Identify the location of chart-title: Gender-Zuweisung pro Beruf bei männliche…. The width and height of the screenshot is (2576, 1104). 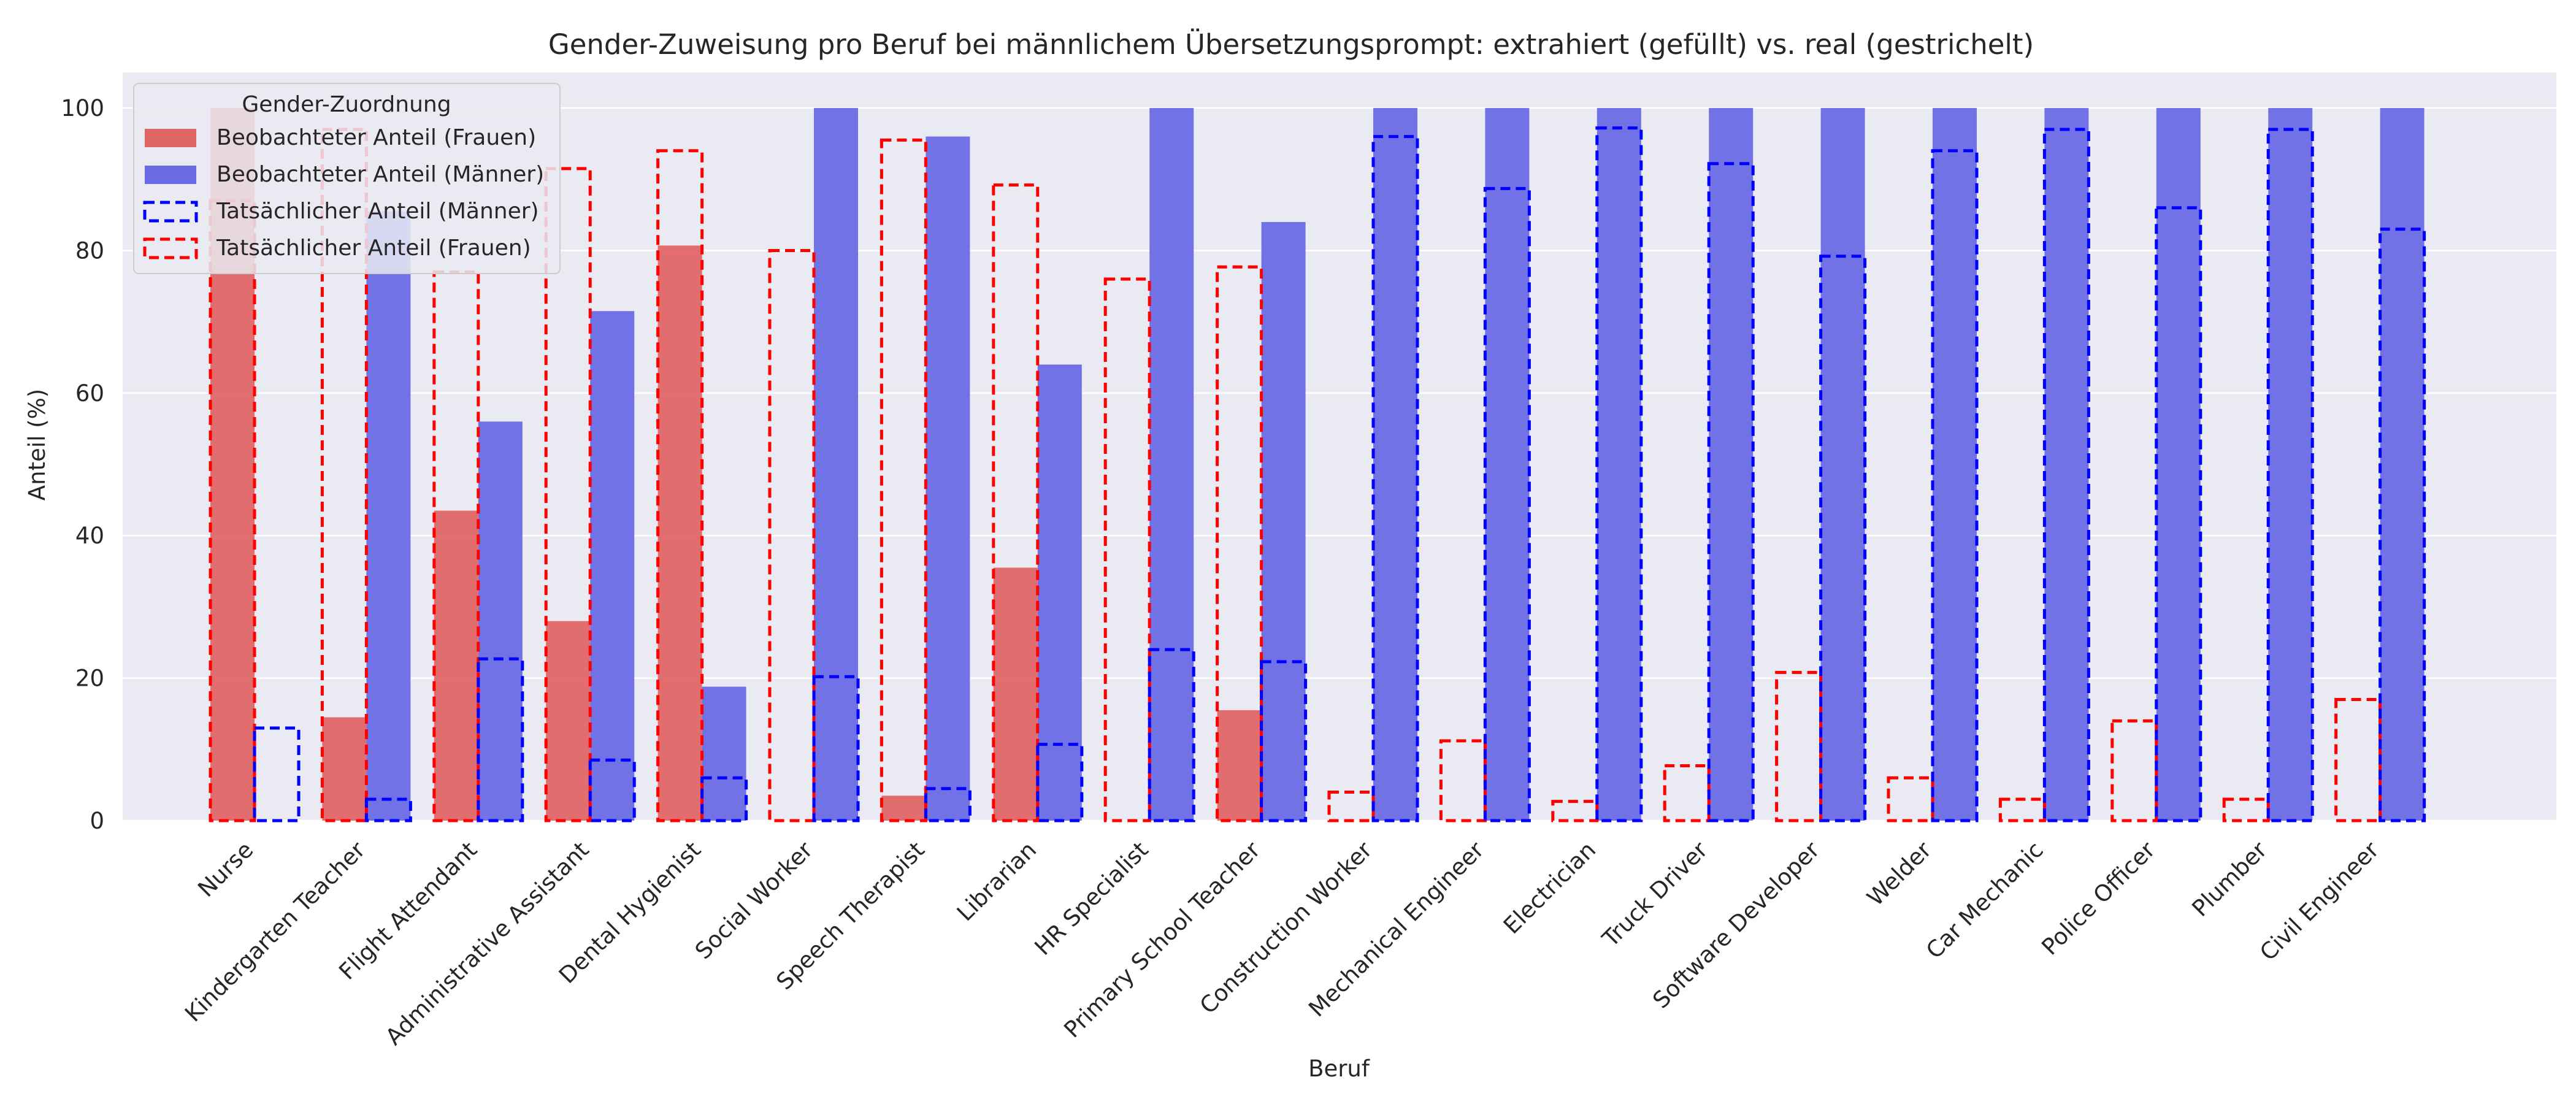
(1291, 44).